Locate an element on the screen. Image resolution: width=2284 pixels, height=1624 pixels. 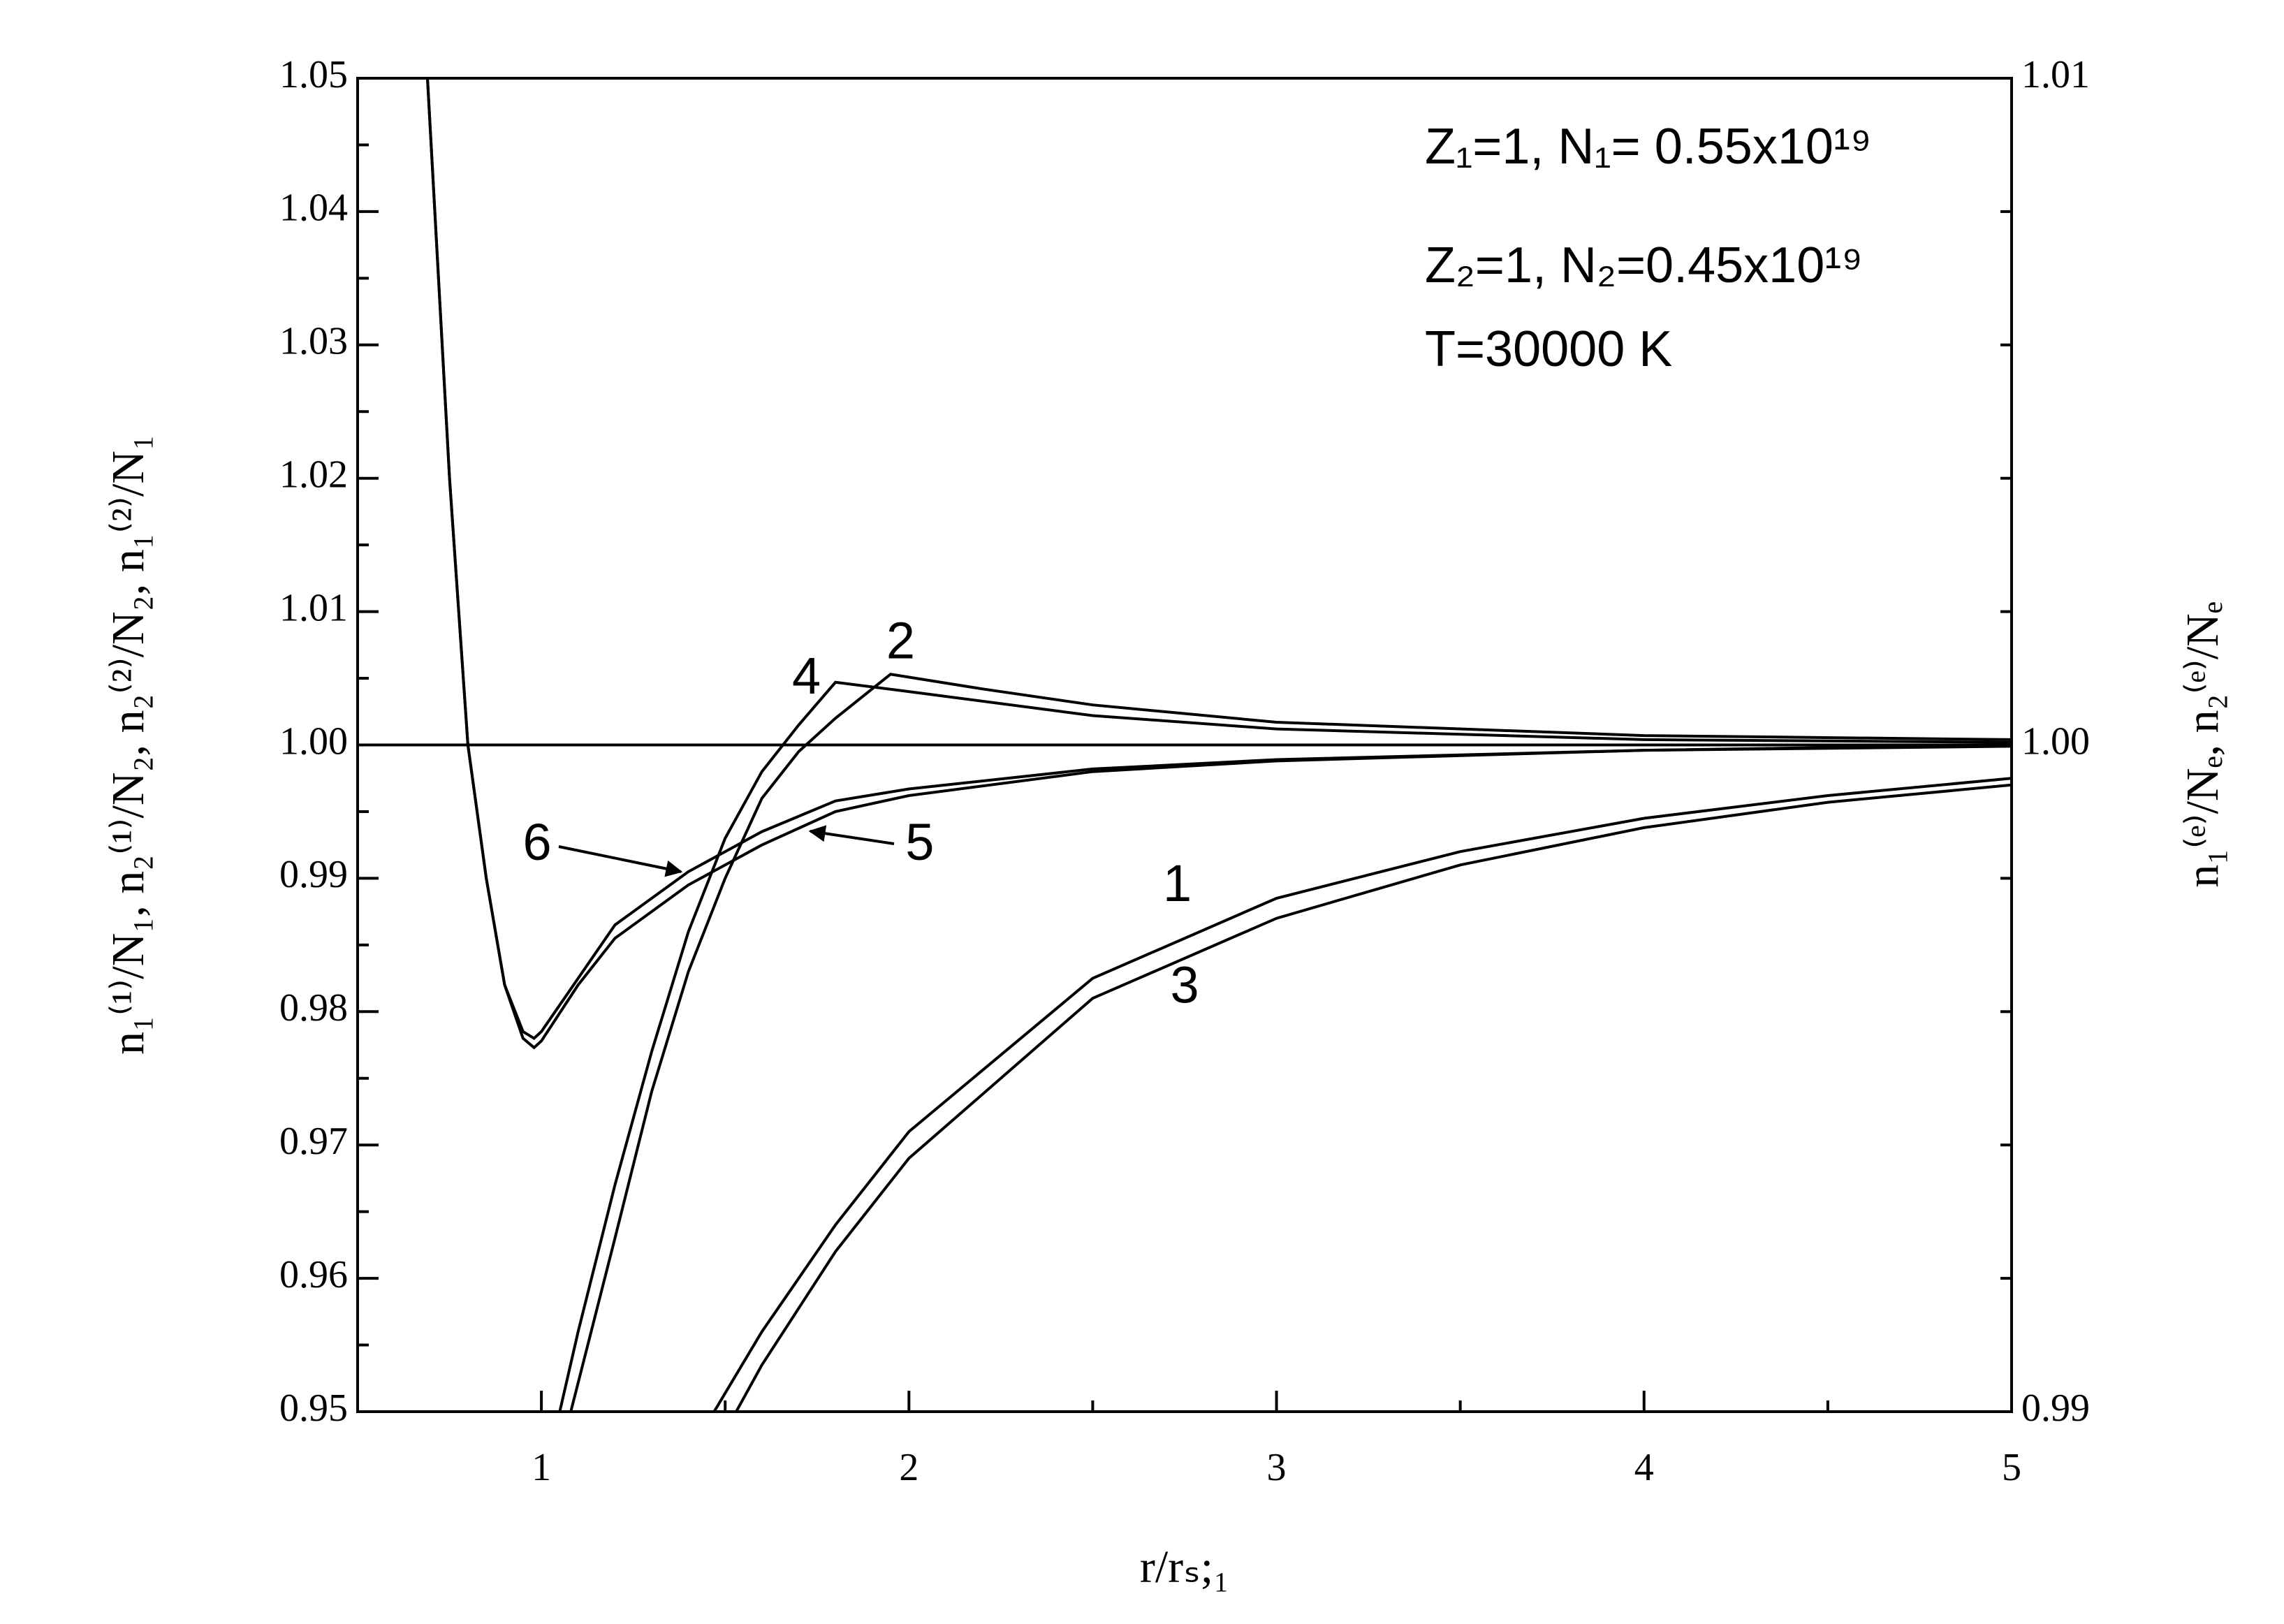
y-tick-label: 0.95 is located at coordinates (313, 1408).